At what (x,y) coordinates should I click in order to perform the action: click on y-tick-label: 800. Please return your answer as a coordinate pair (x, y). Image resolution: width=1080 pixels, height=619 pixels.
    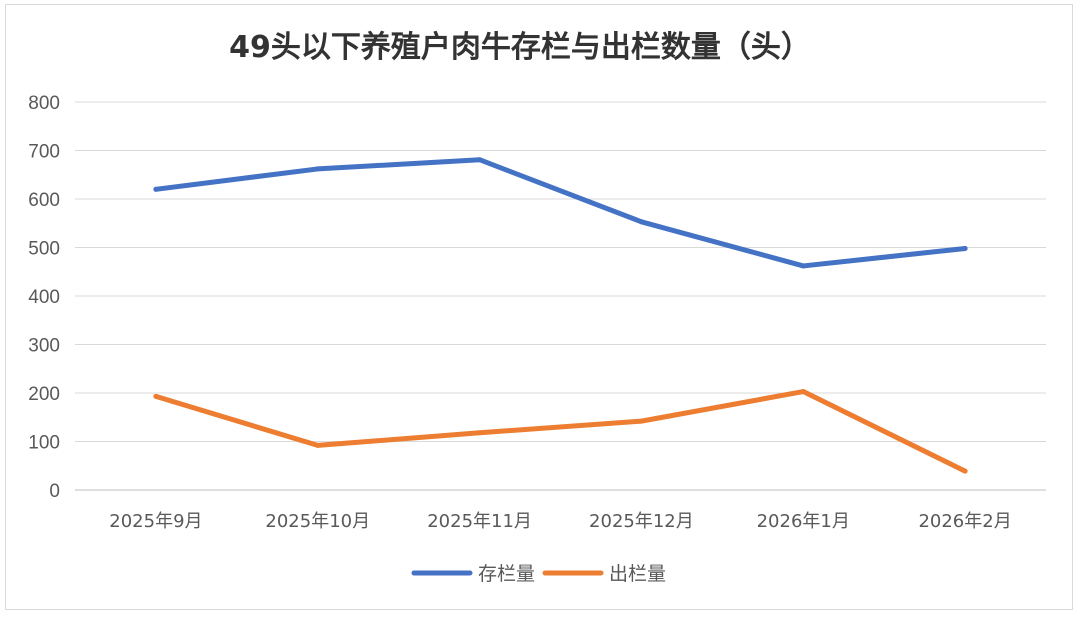
    Looking at the image, I should click on (44, 103).